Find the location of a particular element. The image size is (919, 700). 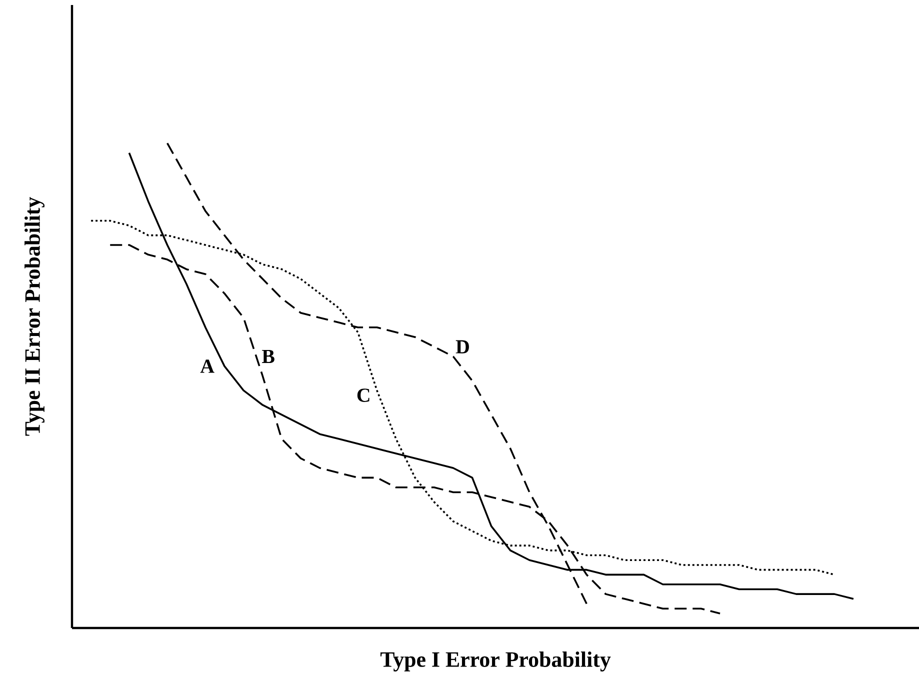

series-label: D is located at coordinates (462, 347).